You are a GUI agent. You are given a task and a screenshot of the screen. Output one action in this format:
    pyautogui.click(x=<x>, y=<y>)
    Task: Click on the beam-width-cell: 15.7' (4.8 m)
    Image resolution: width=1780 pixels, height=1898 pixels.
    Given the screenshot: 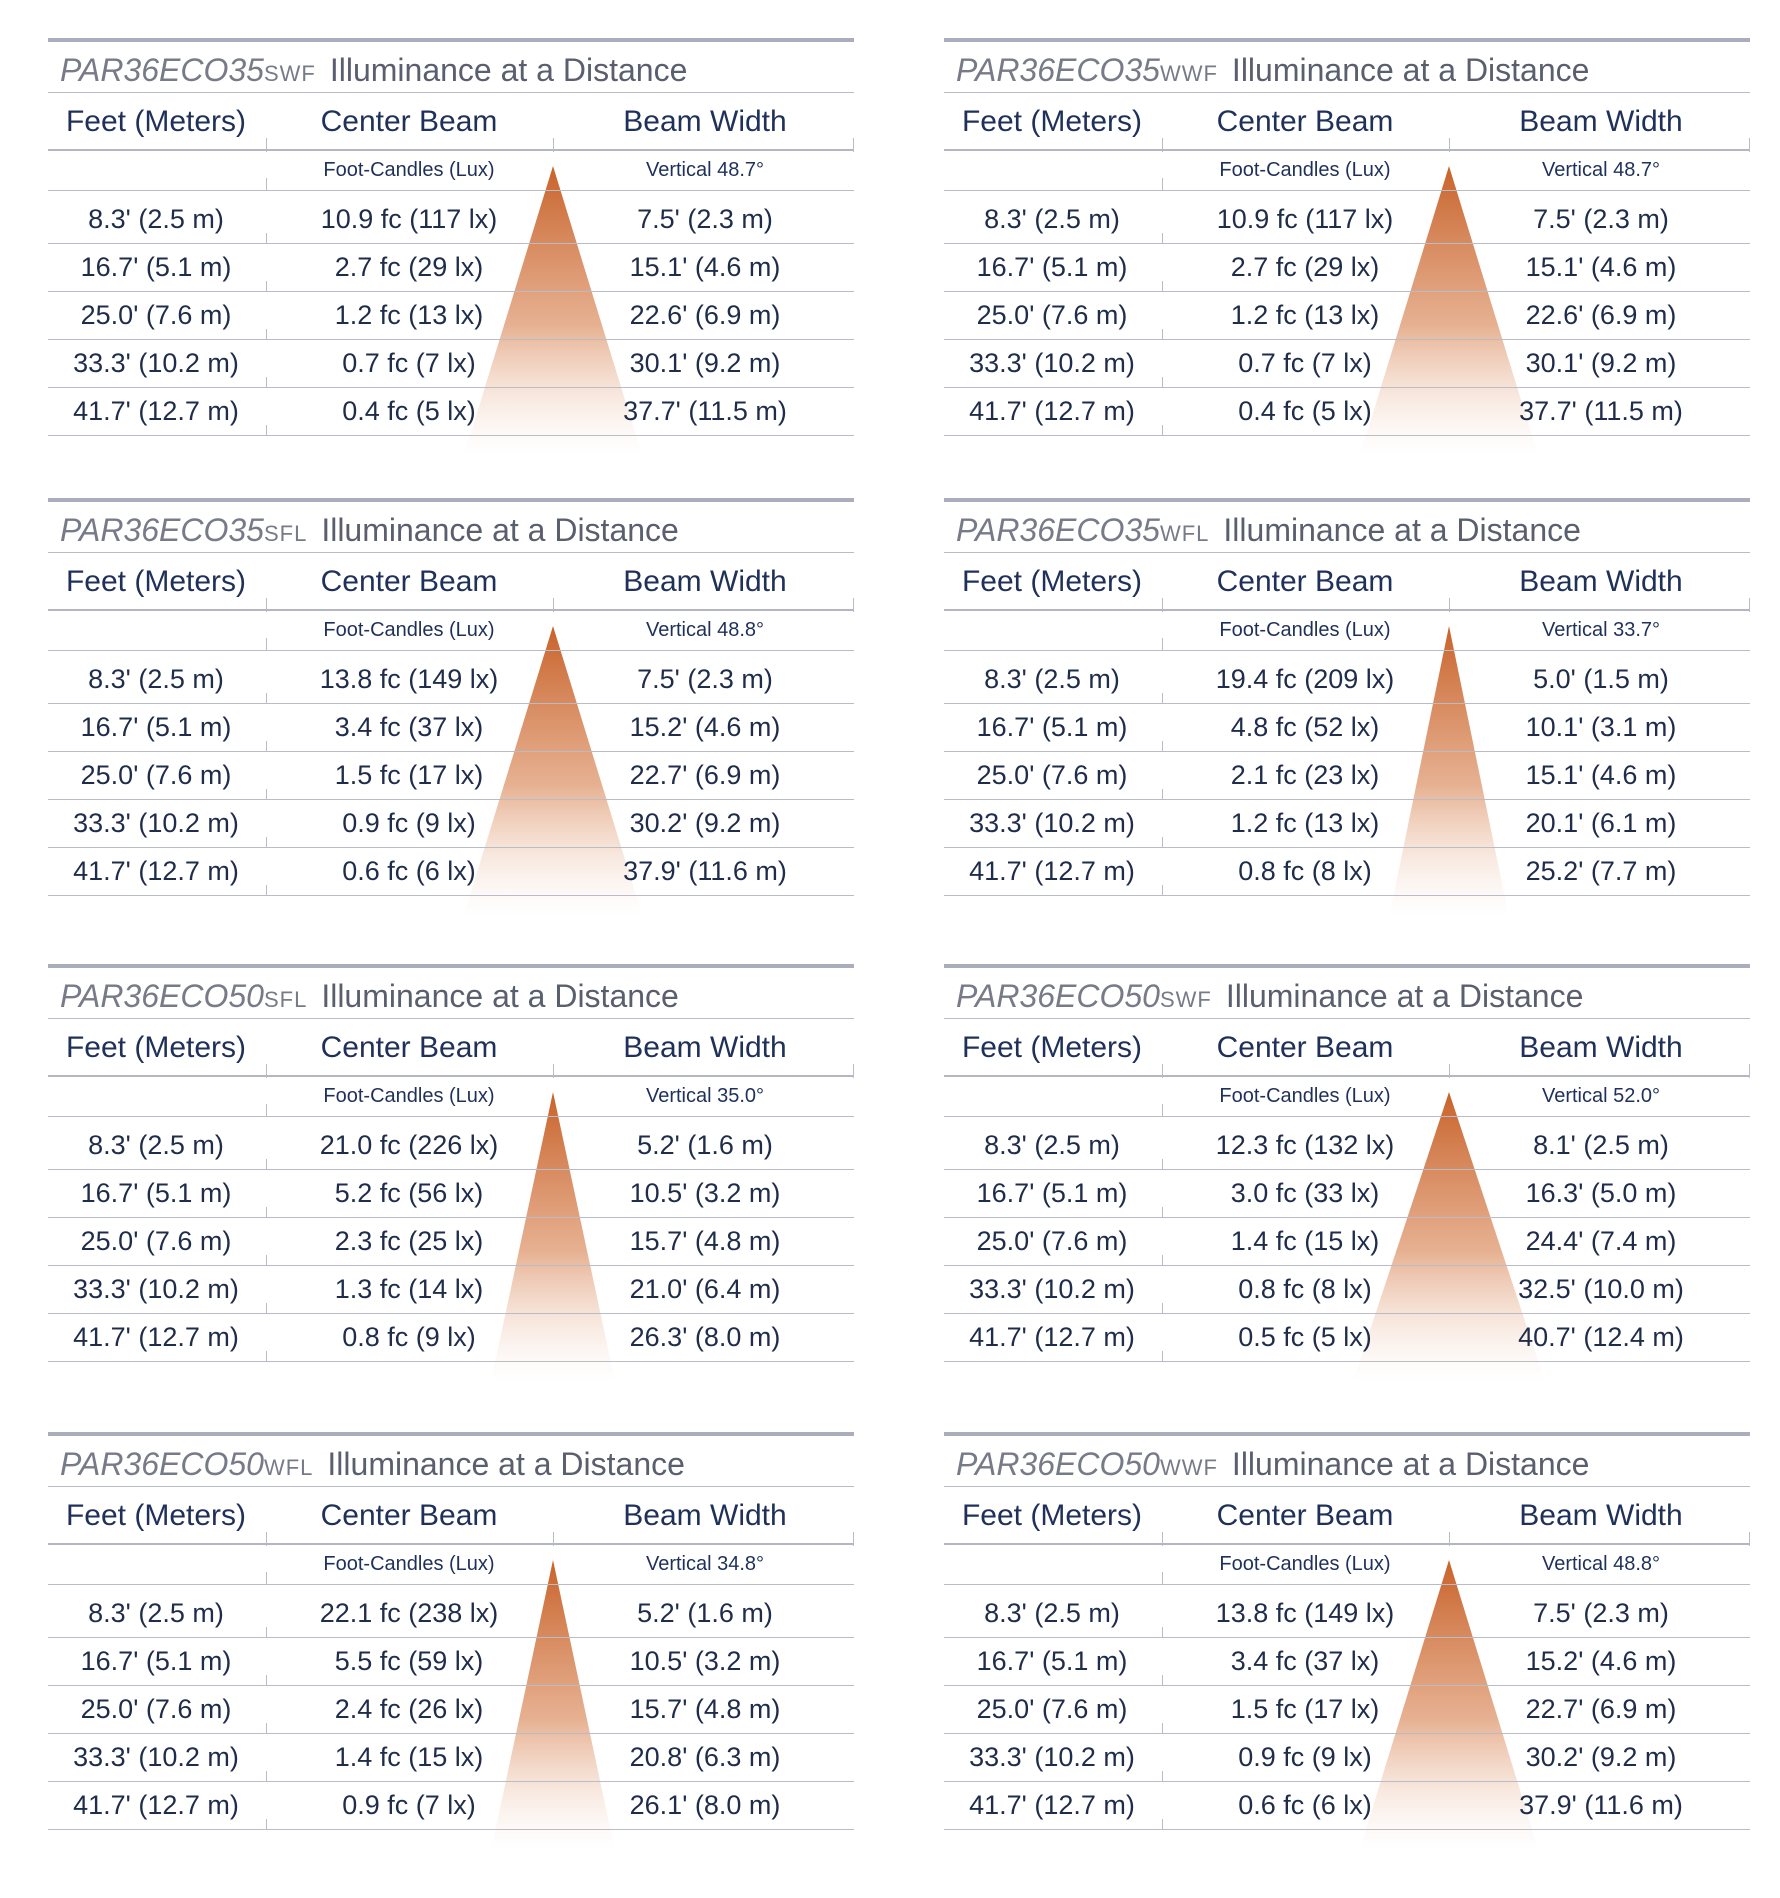 What is the action you would take?
    pyautogui.click(x=705, y=1241)
    